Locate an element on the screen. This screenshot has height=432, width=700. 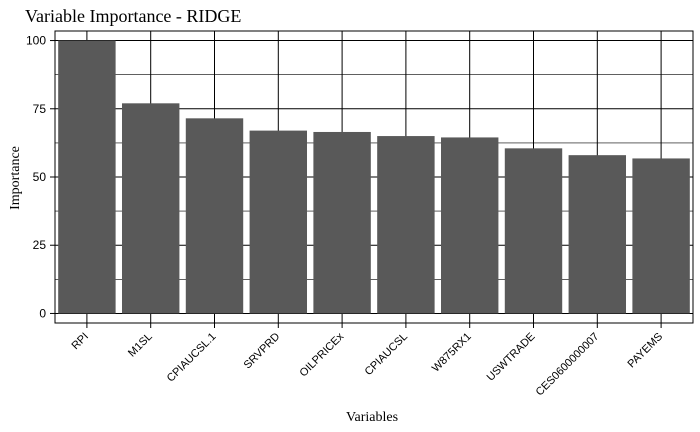
bar-m1sl is located at coordinates (150, 208).